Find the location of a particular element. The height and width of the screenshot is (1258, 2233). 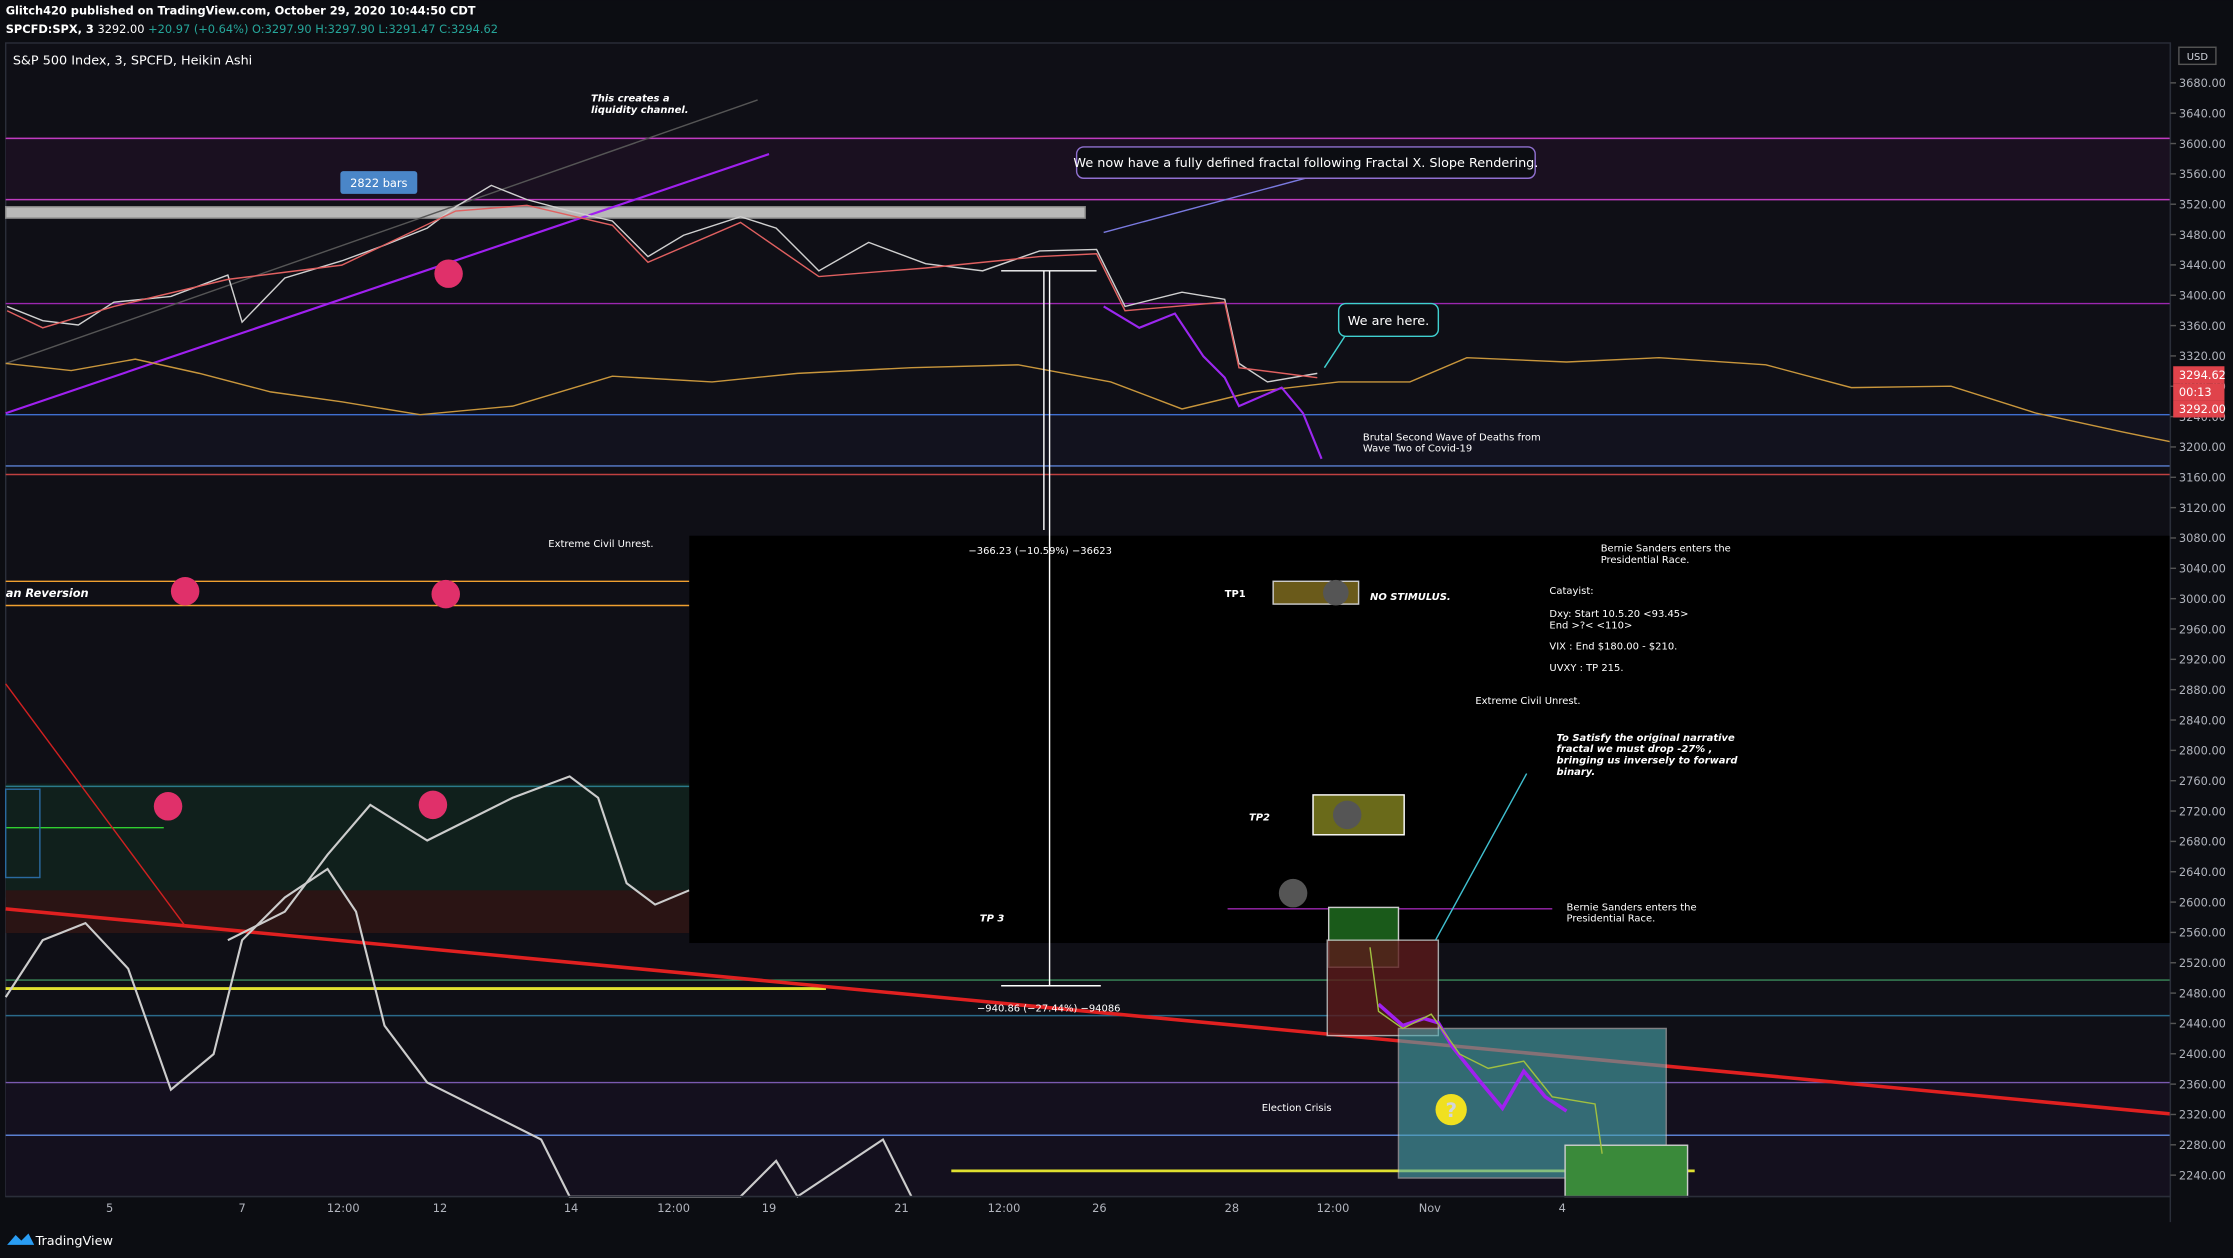

last: 3292.00 is located at coordinates (120, 29).